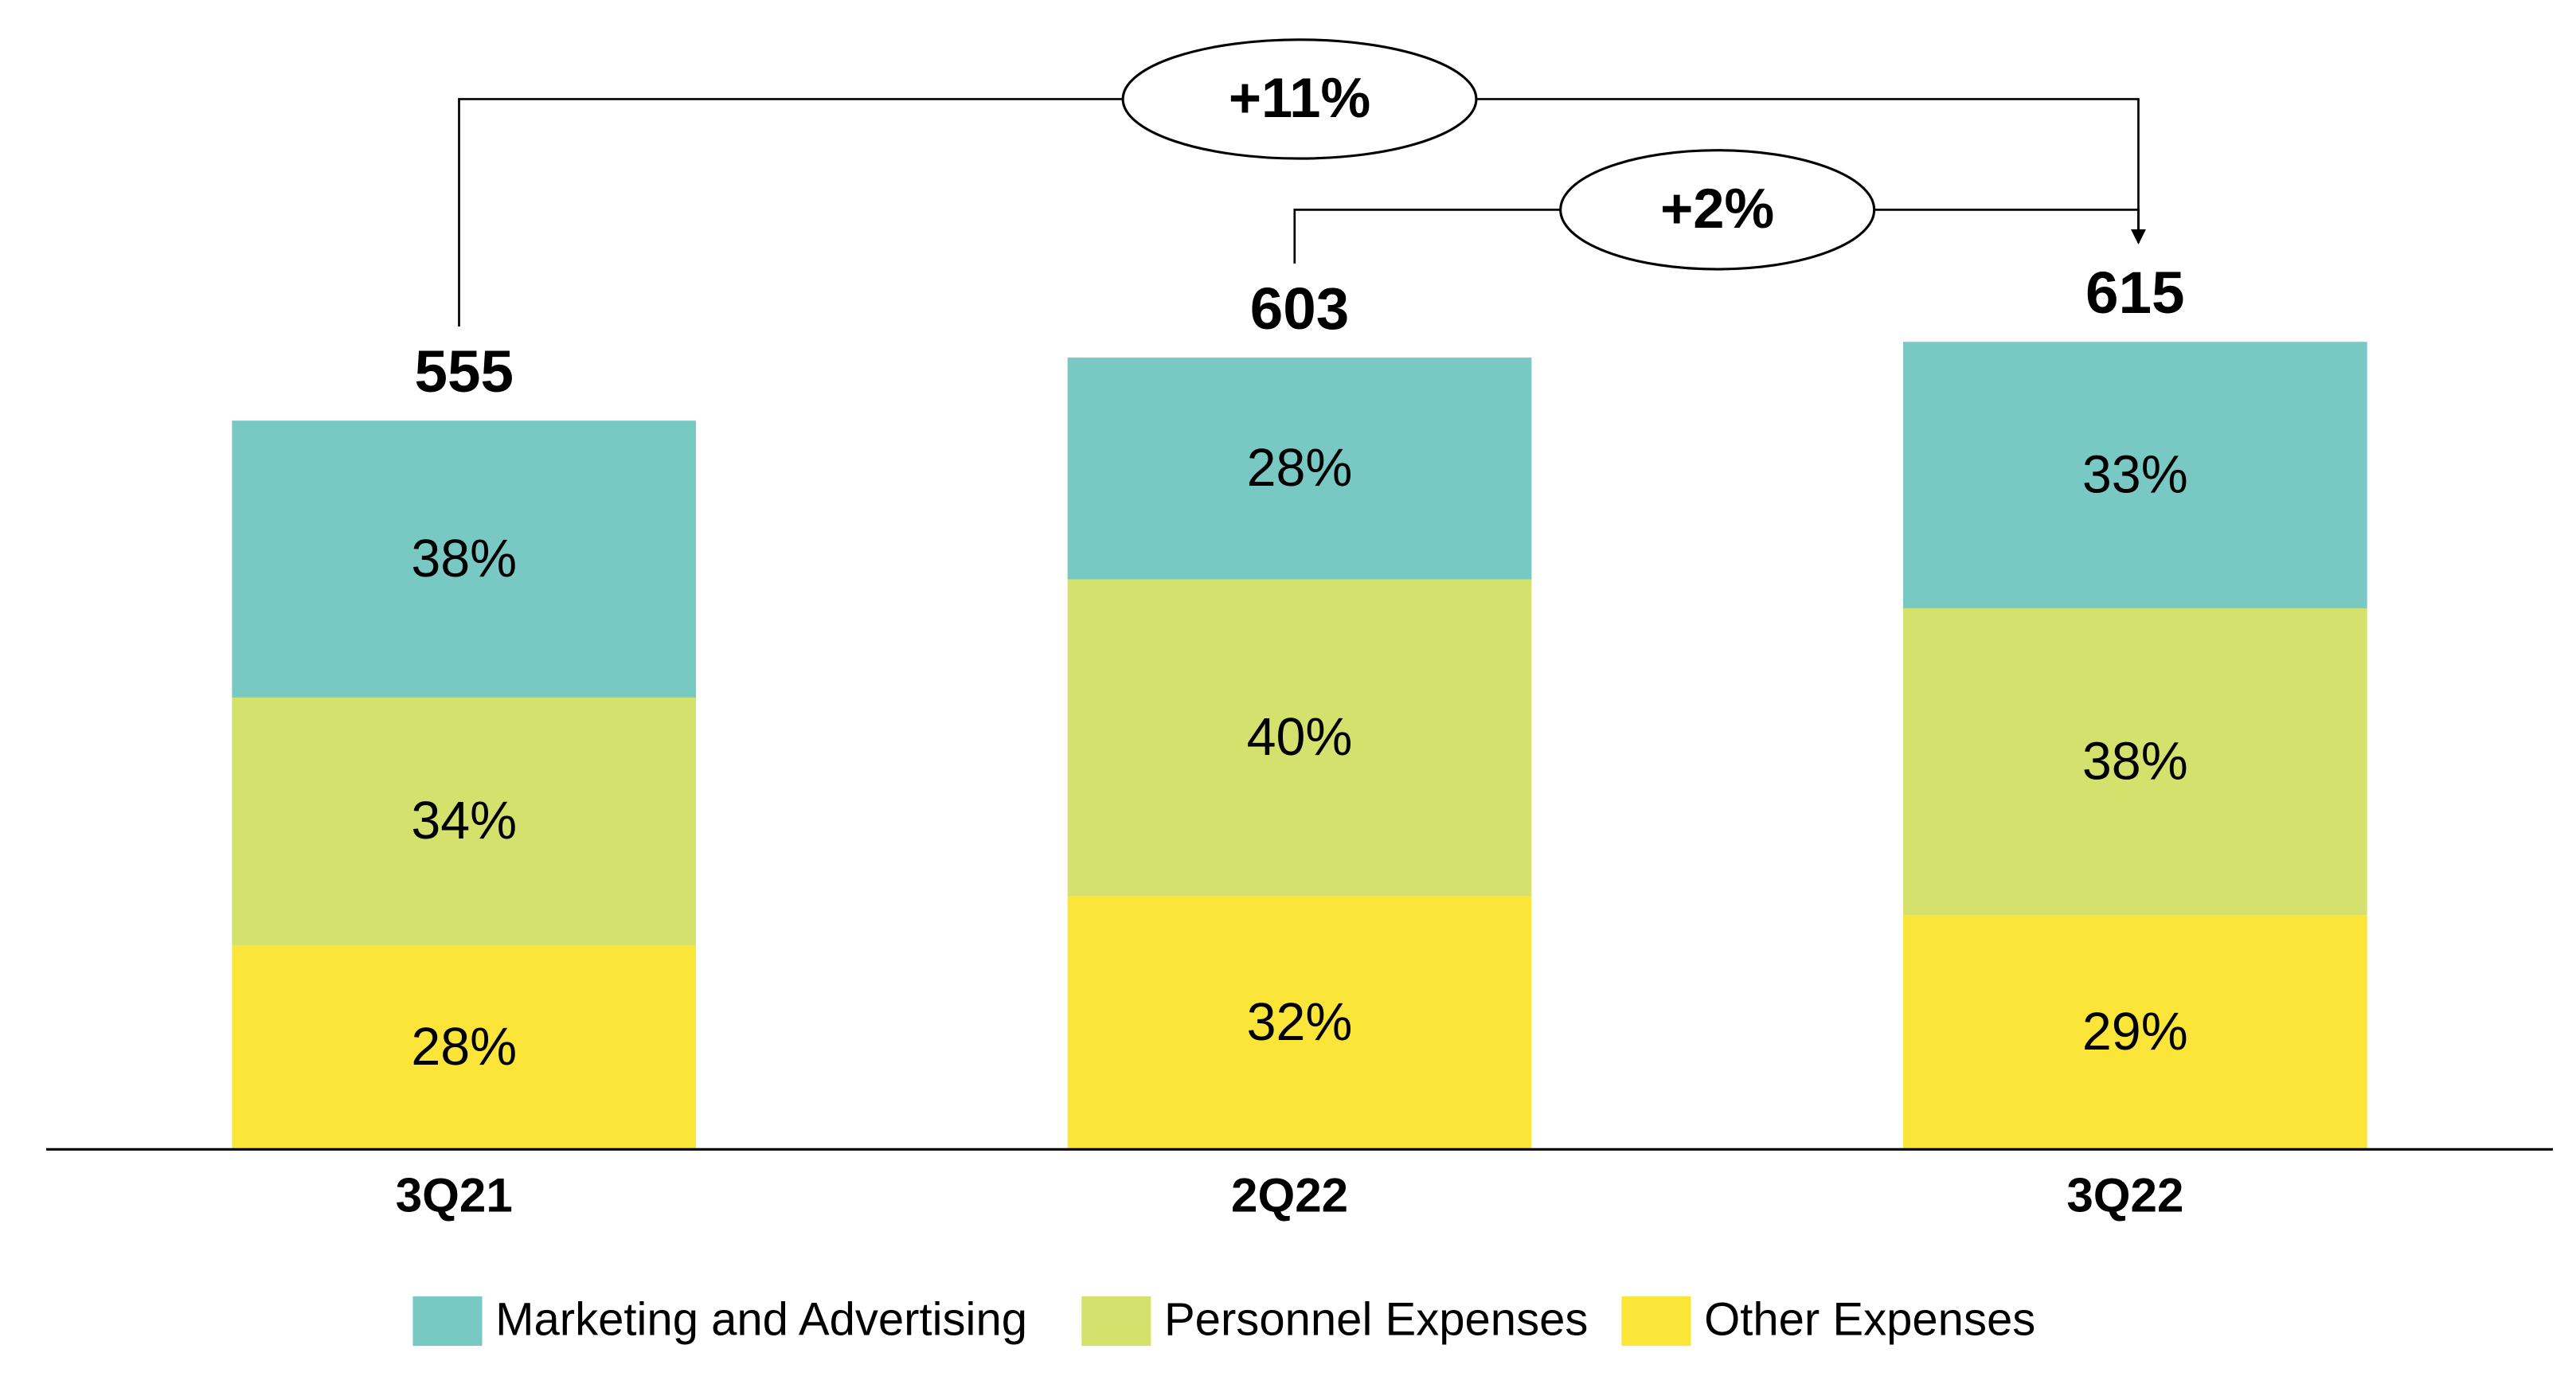  I want to click on annotation-label: +2%, so click(1717, 208).